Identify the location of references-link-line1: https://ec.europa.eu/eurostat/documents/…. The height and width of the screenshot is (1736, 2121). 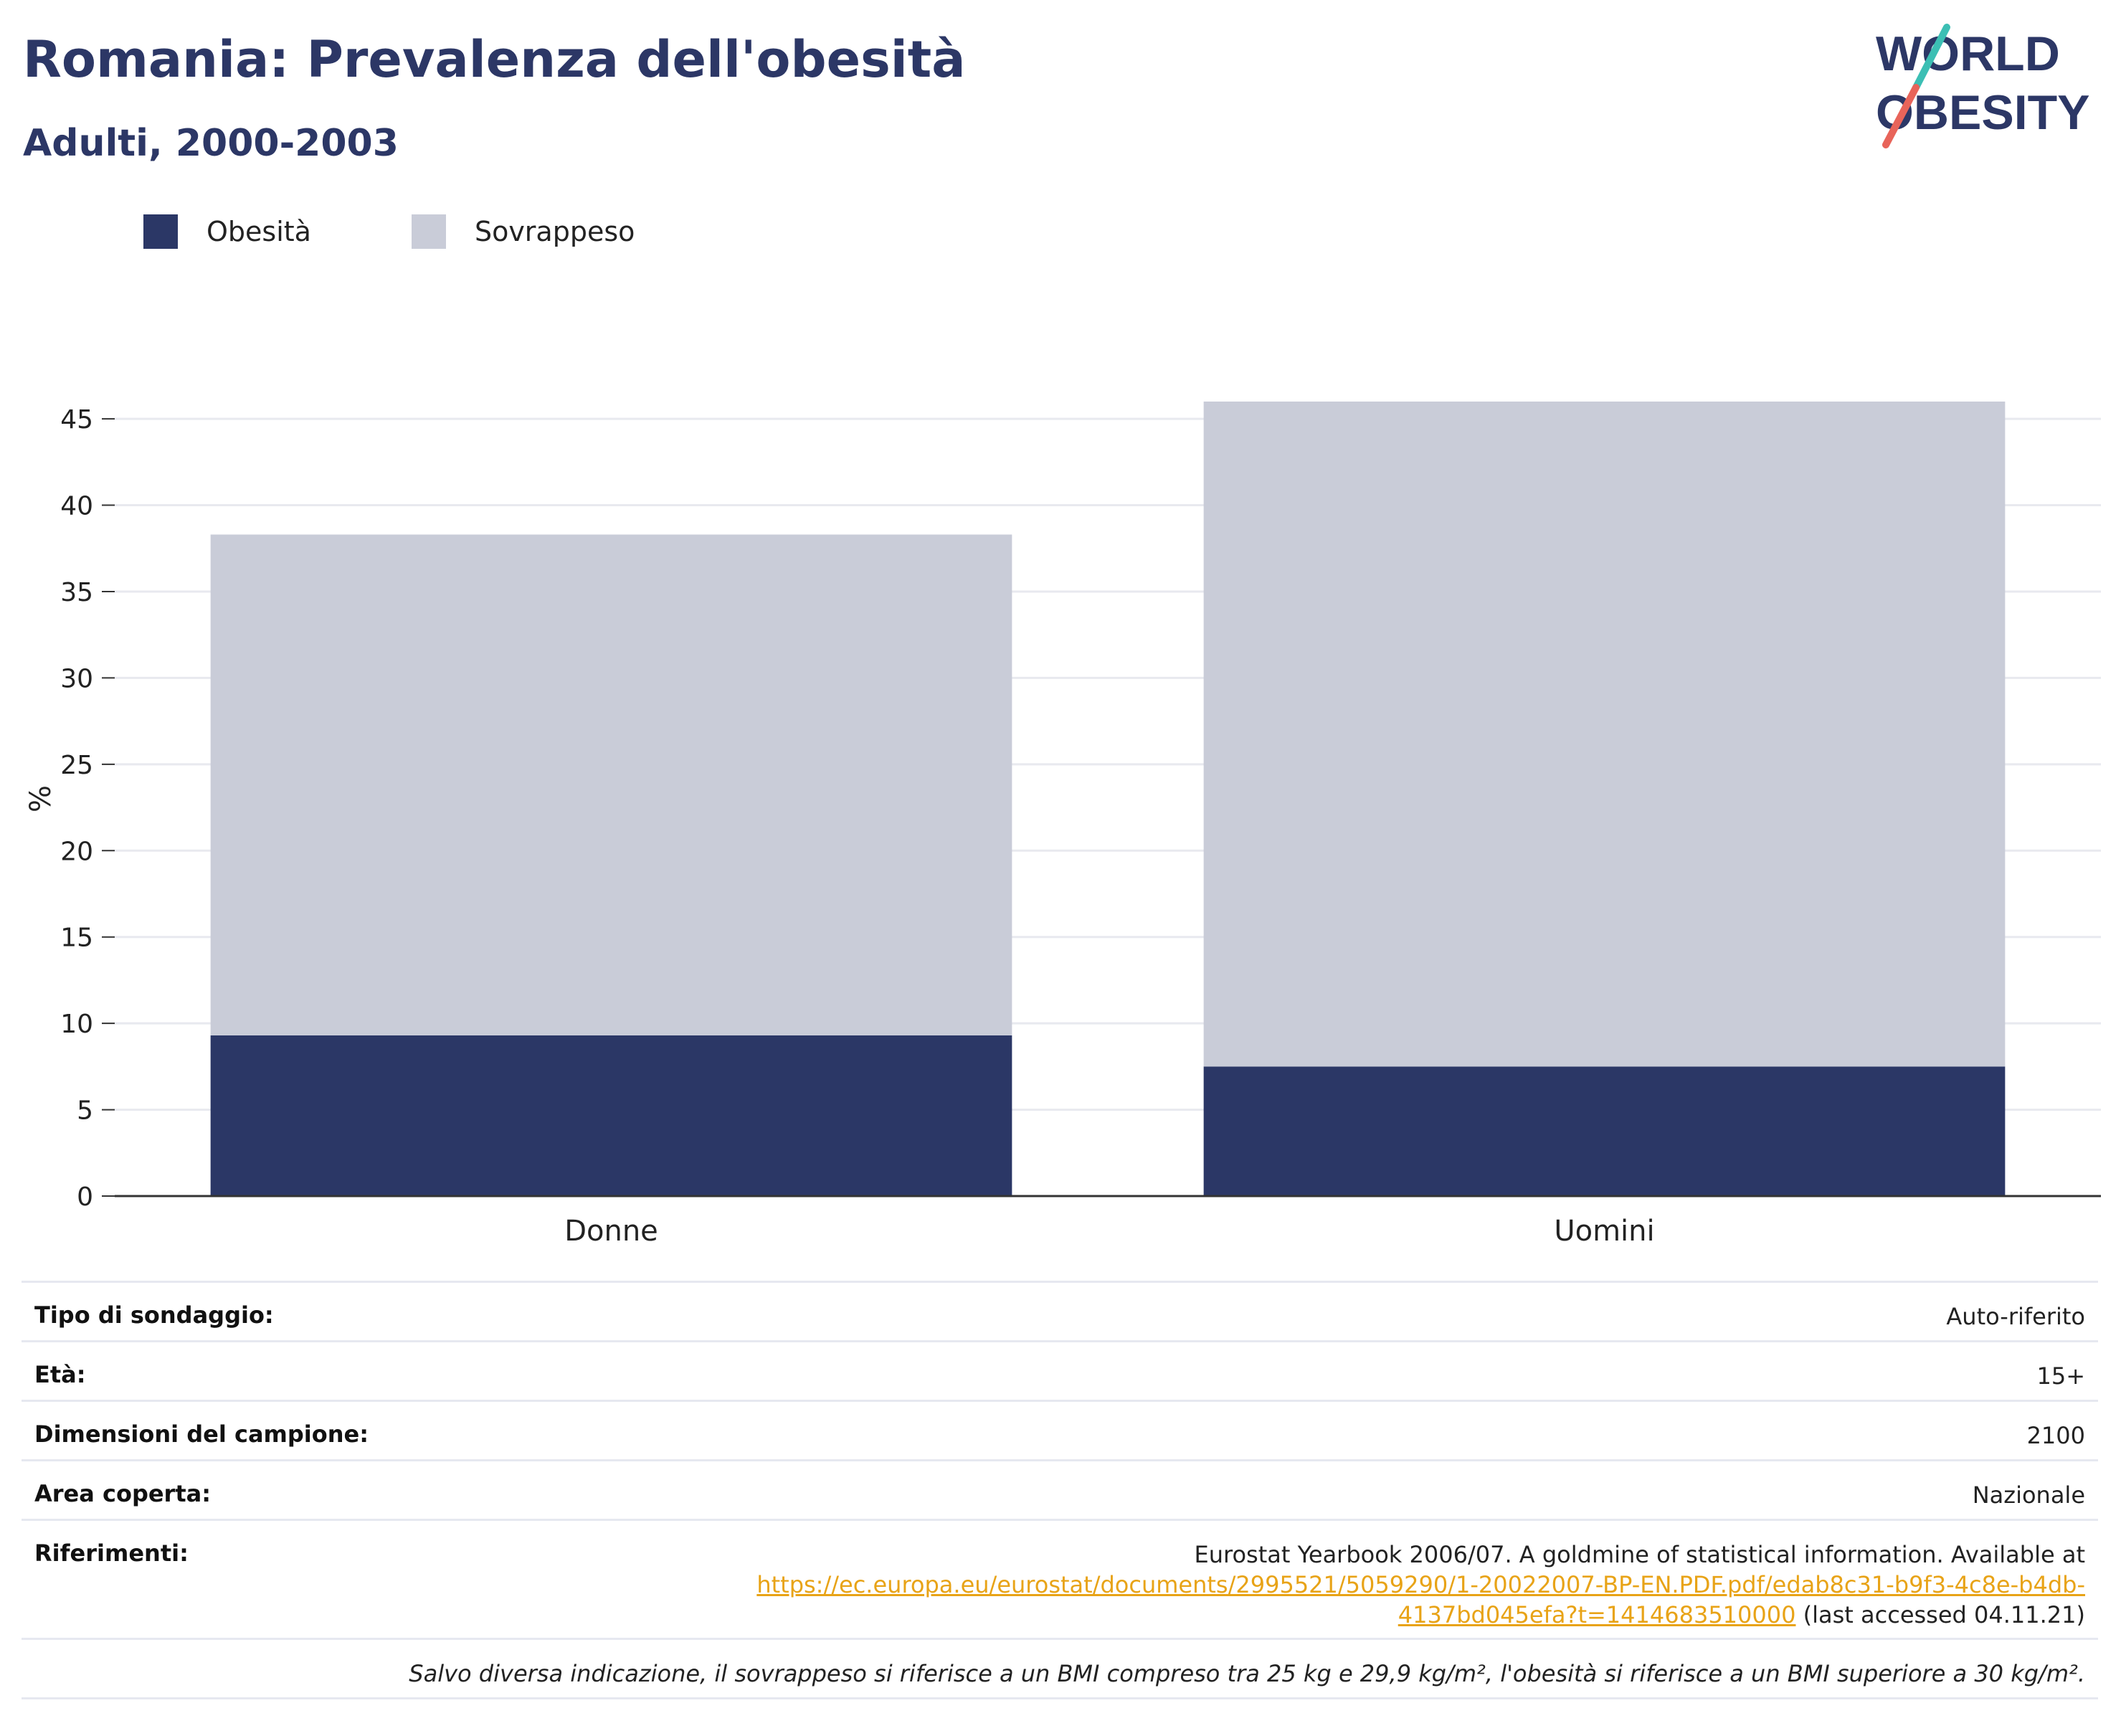
(1420, 1585).